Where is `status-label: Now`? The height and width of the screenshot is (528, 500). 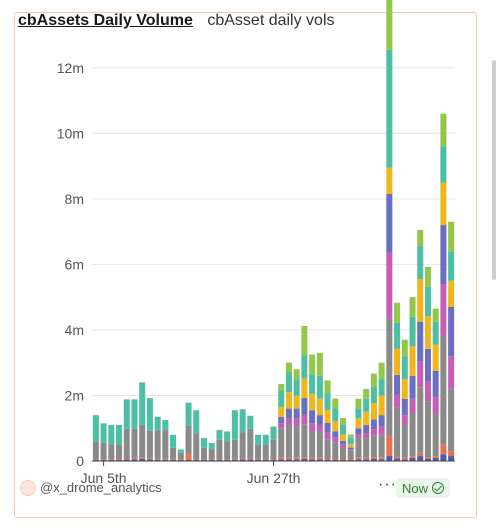
status-label: Now is located at coordinates (415, 488).